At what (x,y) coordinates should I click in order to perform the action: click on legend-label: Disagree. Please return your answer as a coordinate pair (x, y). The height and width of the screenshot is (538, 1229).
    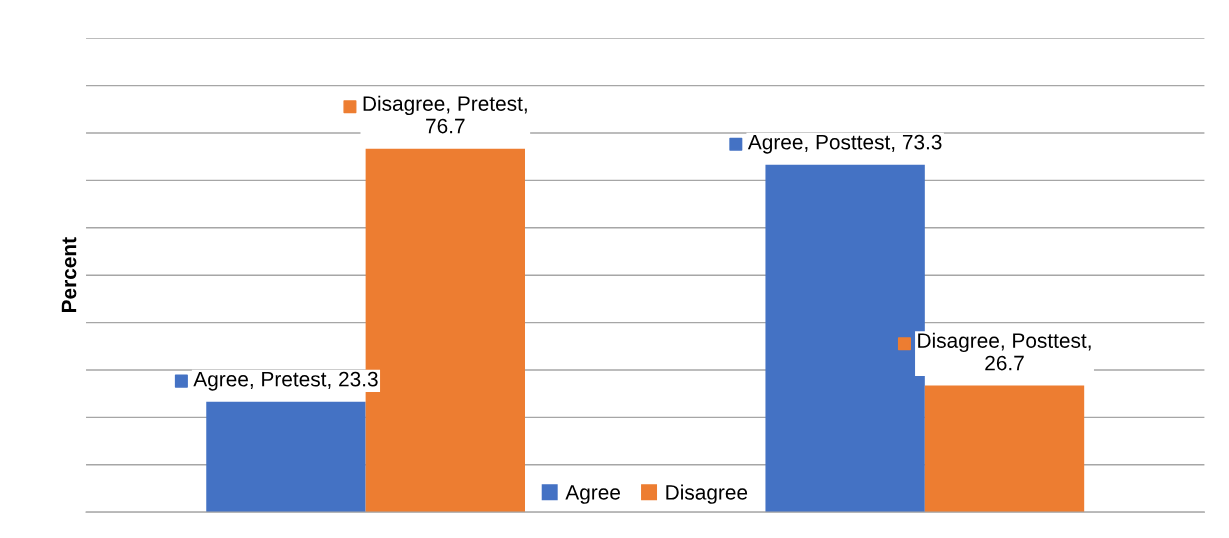
    Looking at the image, I should click on (707, 494).